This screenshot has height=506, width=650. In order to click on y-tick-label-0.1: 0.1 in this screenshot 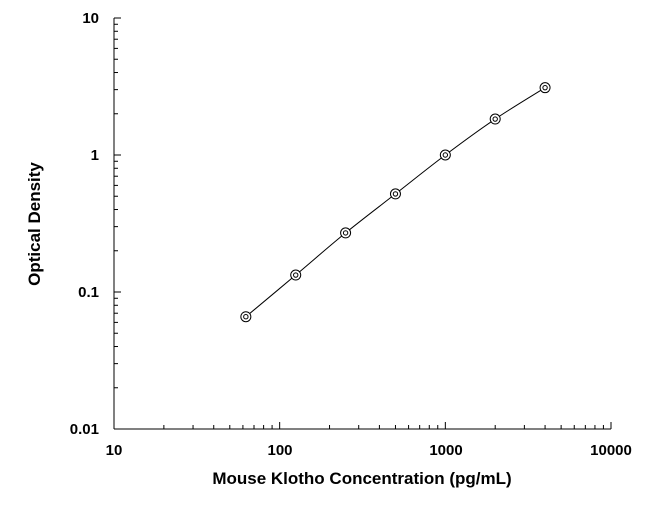, I will do `click(88, 292)`.